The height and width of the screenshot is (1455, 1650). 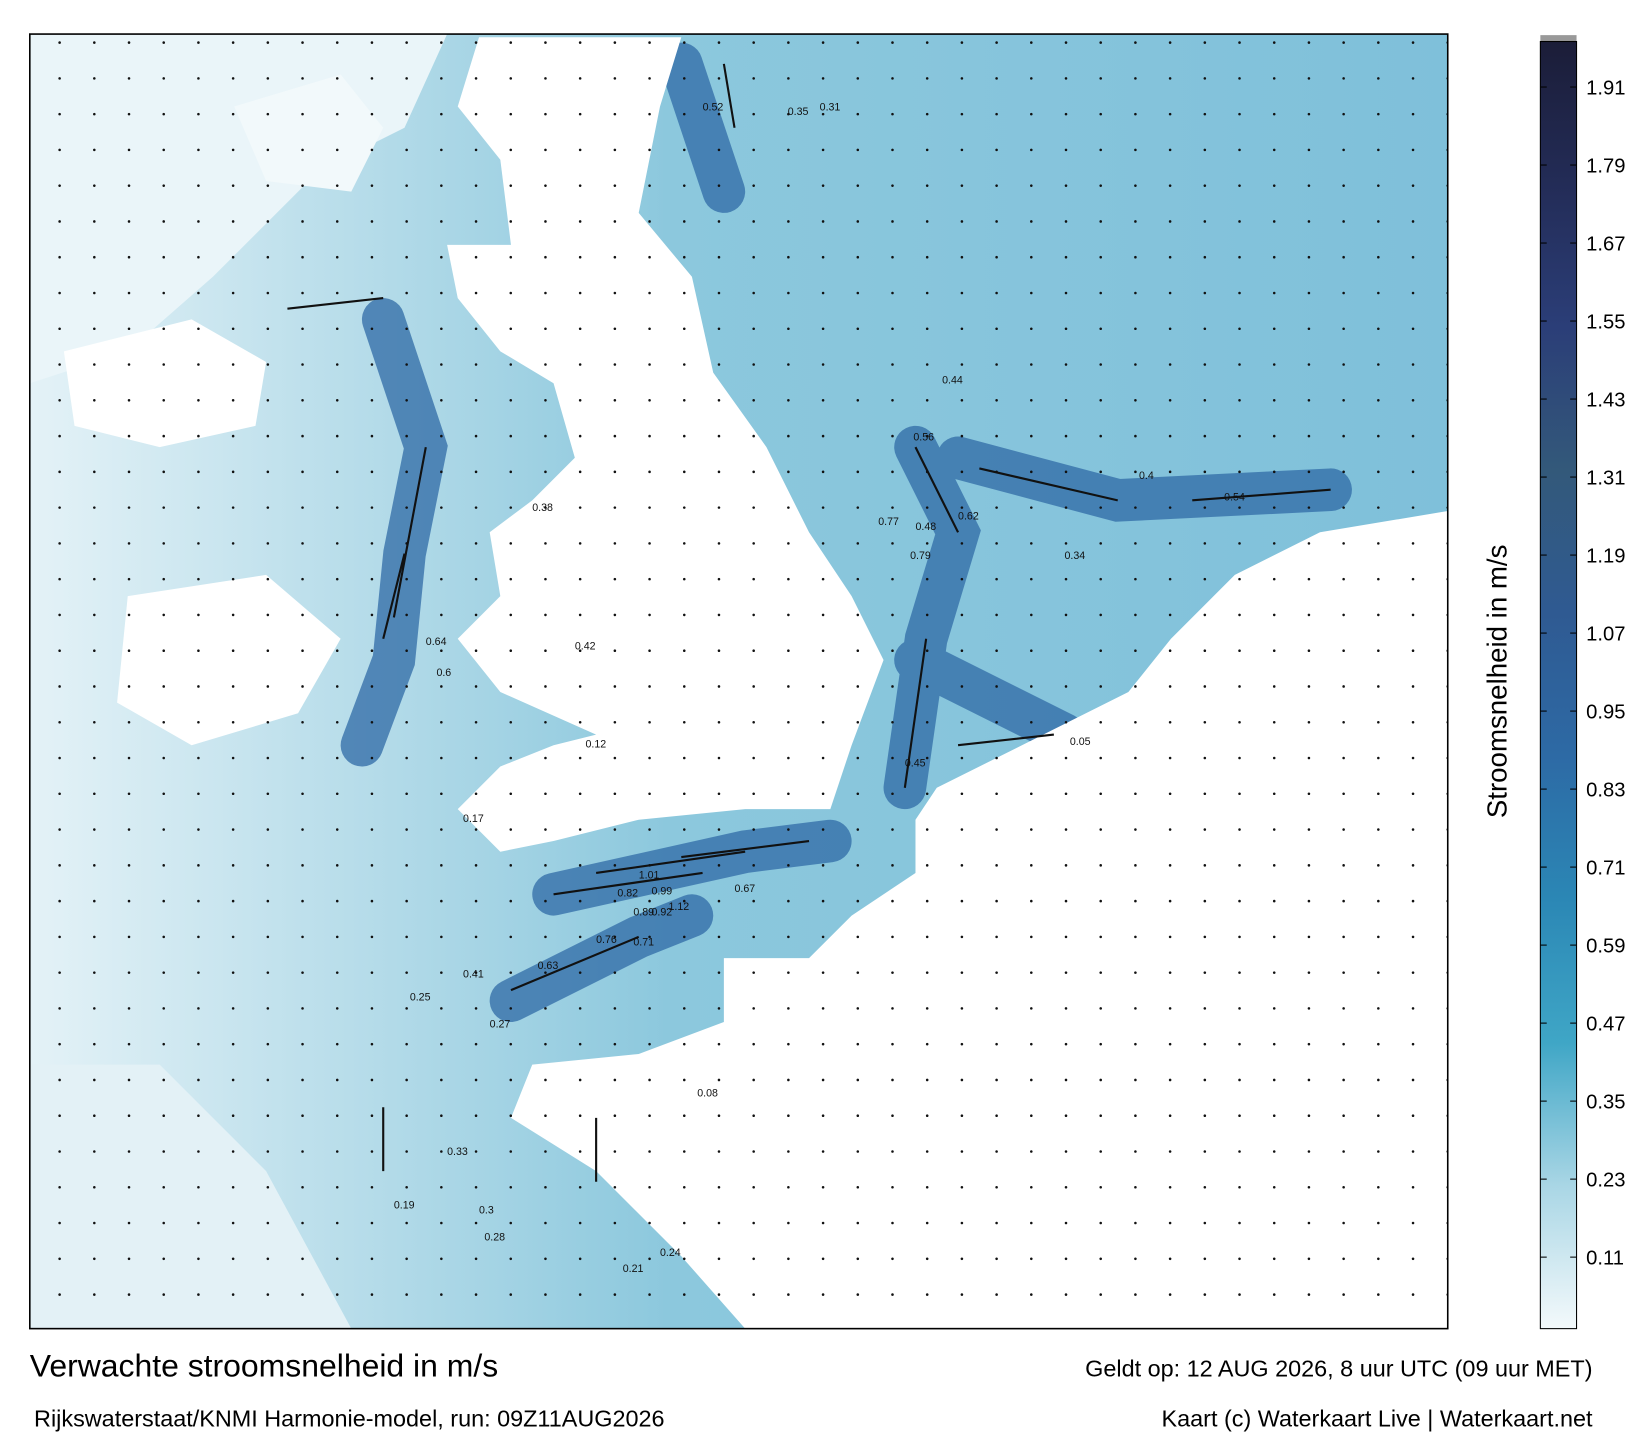 What do you see at coordinates (229, 660) in the screenshot?
I see `land` at bounding box center [229, 660].